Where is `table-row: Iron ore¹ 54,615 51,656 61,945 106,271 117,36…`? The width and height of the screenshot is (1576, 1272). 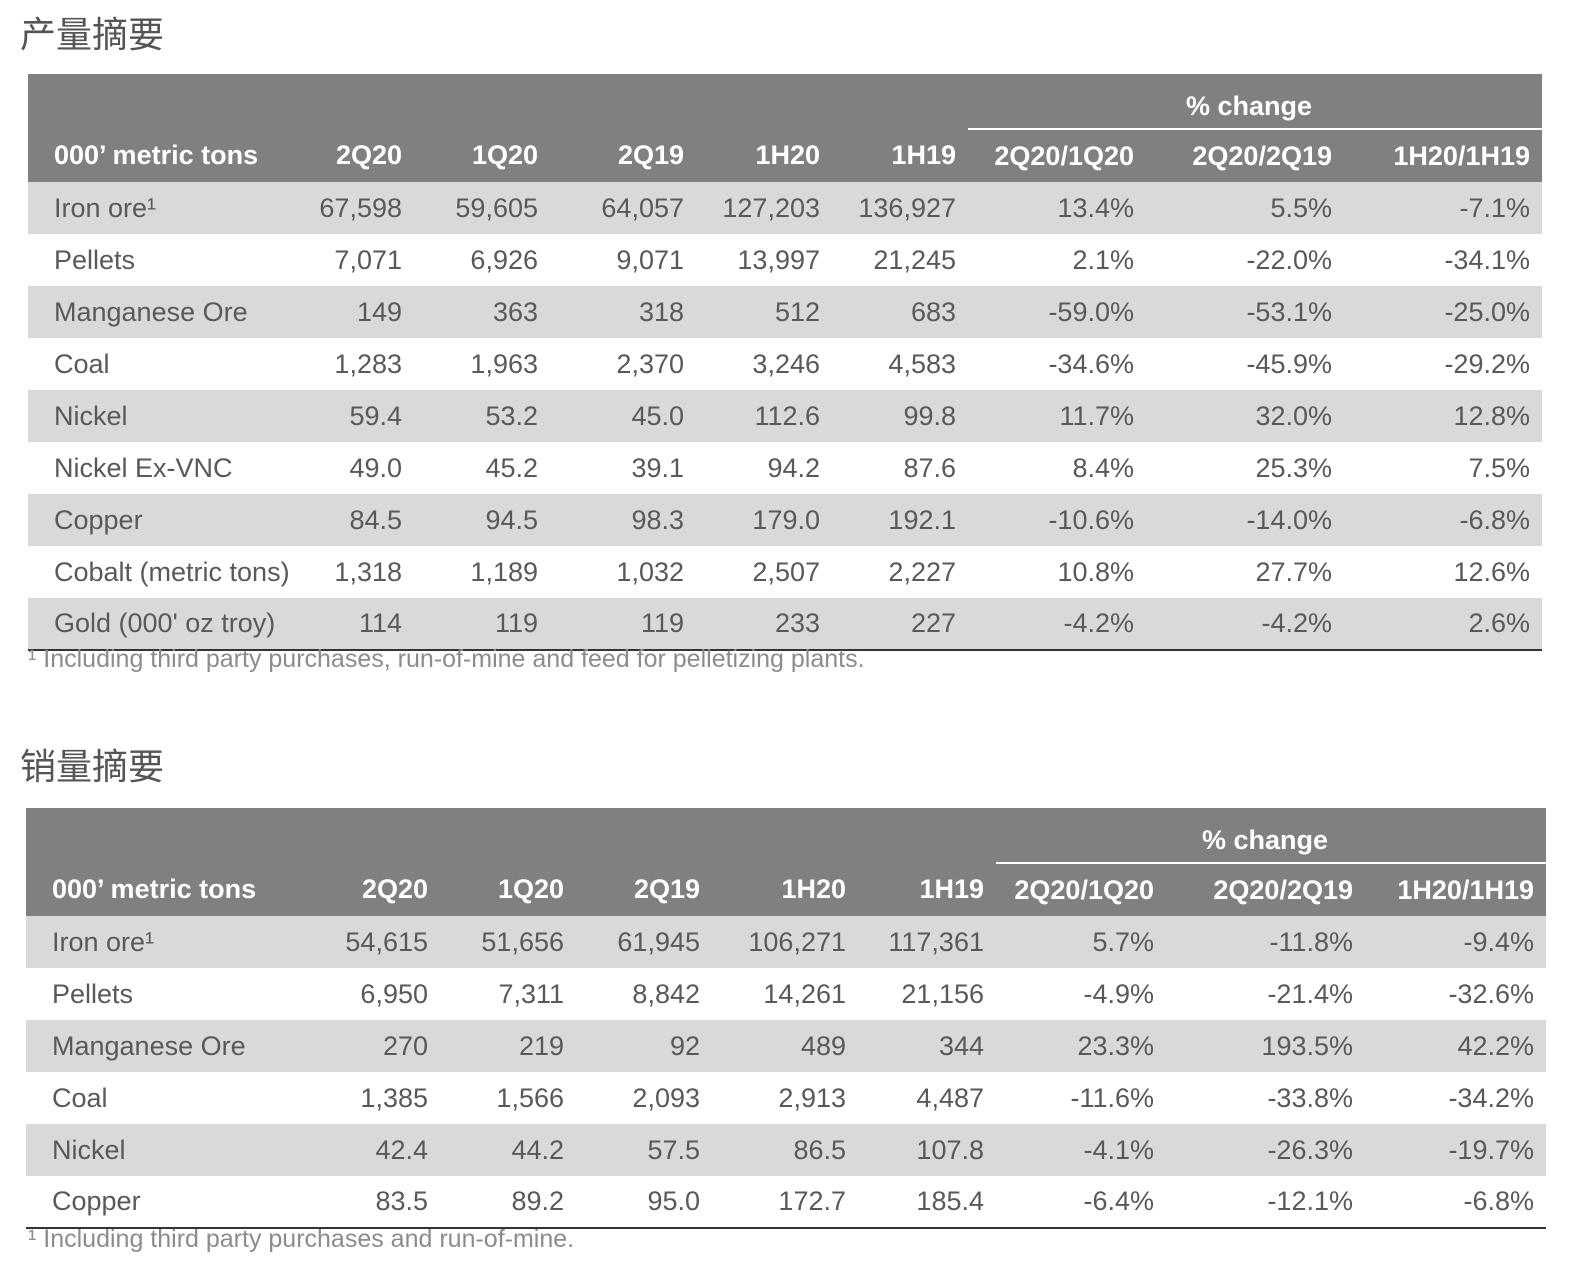 table-row: Iron ore¹ 54,615 51,656 61,945 106,271 117,36… is located at coordinates (786, 942).